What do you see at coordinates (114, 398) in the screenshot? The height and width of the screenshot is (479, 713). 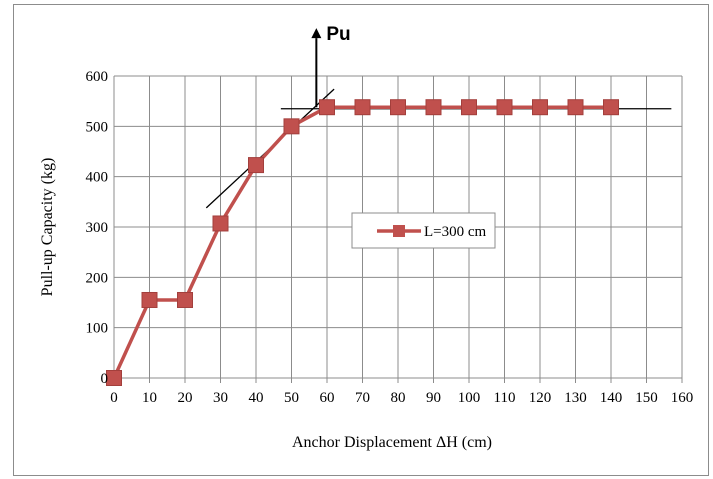 I see `x-tick-label: 0` at bounding box center [114, 398].